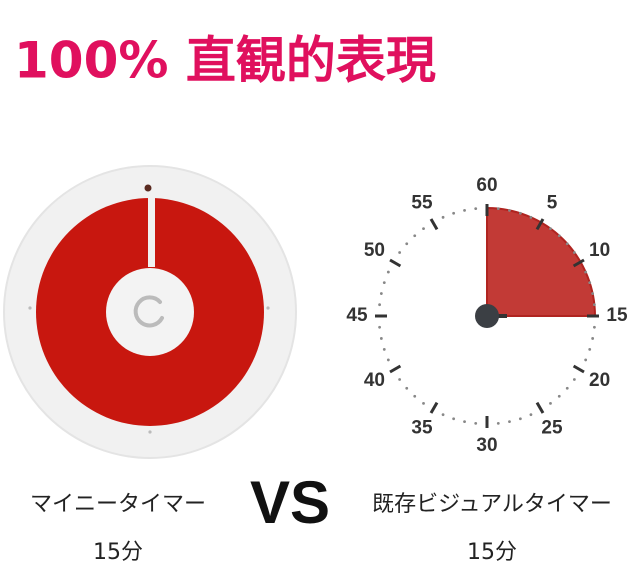 This screenshot has height=584, width=640. I want to click on dial-number: 40, so click(374, 380).